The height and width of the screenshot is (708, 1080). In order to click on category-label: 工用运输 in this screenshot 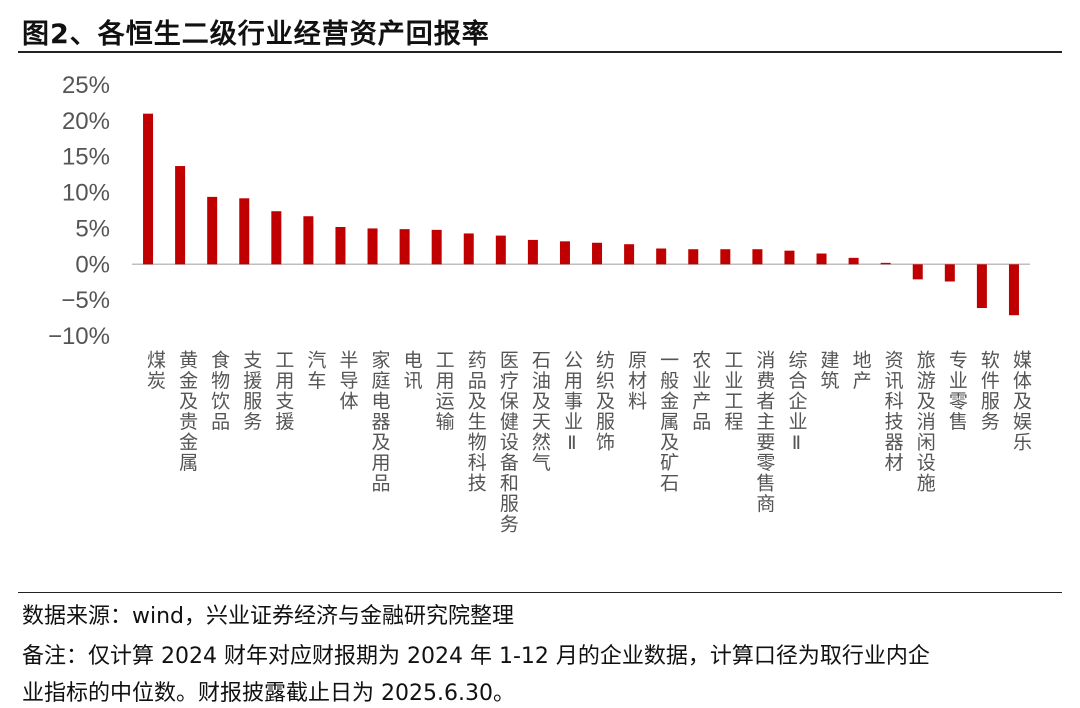, I will do `click(444, 391)`.